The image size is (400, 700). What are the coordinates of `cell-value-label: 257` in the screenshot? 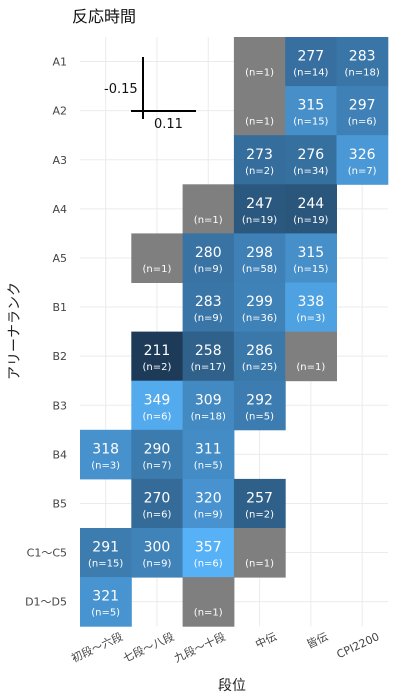 It's located at (259, 498).